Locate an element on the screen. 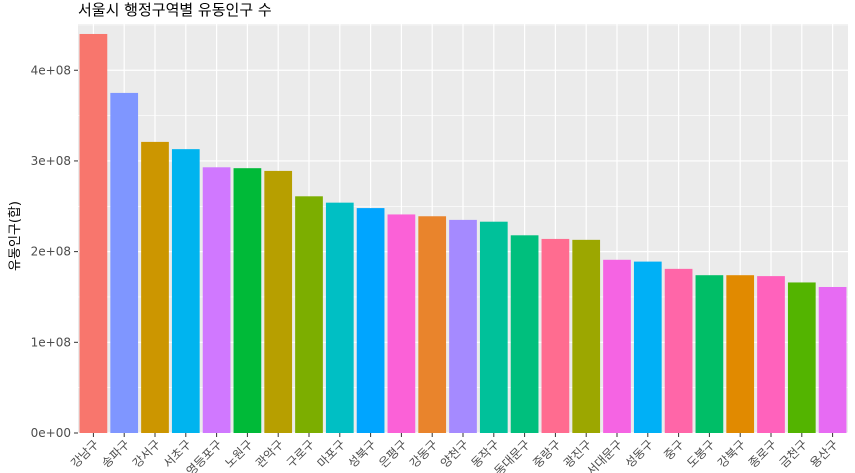  x-tick-label: 구로구 is located at coordinates (300, 453).